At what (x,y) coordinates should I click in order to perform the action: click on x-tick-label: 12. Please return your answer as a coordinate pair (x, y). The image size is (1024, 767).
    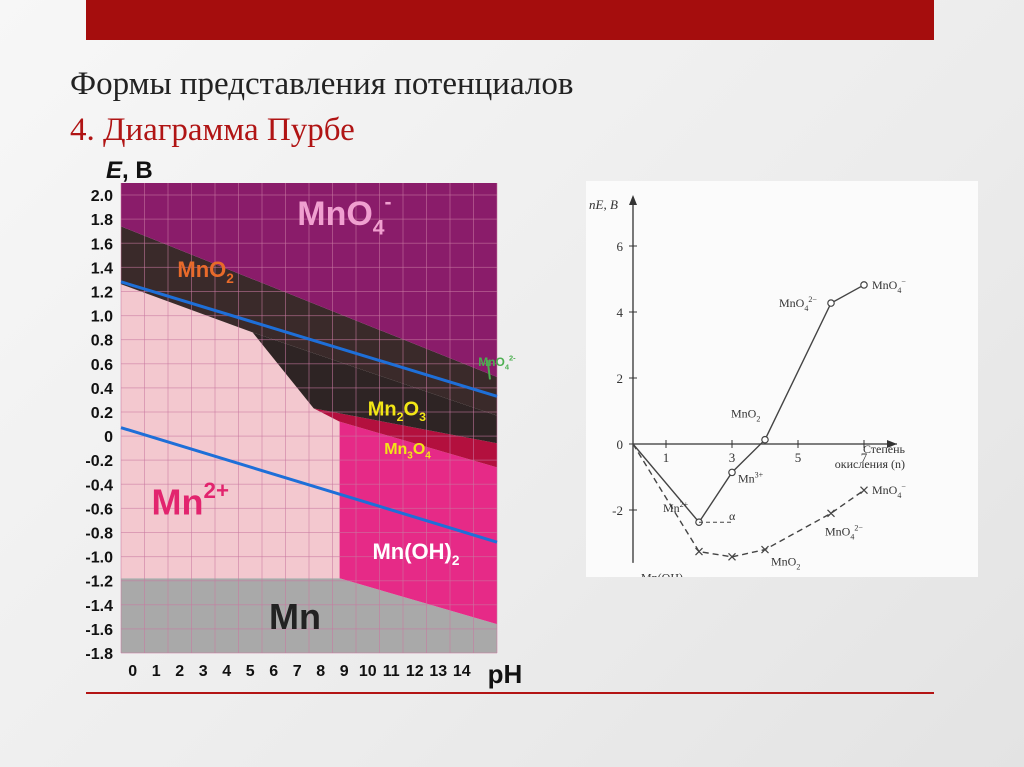
    Looking at the image, I should click on (415, 671).